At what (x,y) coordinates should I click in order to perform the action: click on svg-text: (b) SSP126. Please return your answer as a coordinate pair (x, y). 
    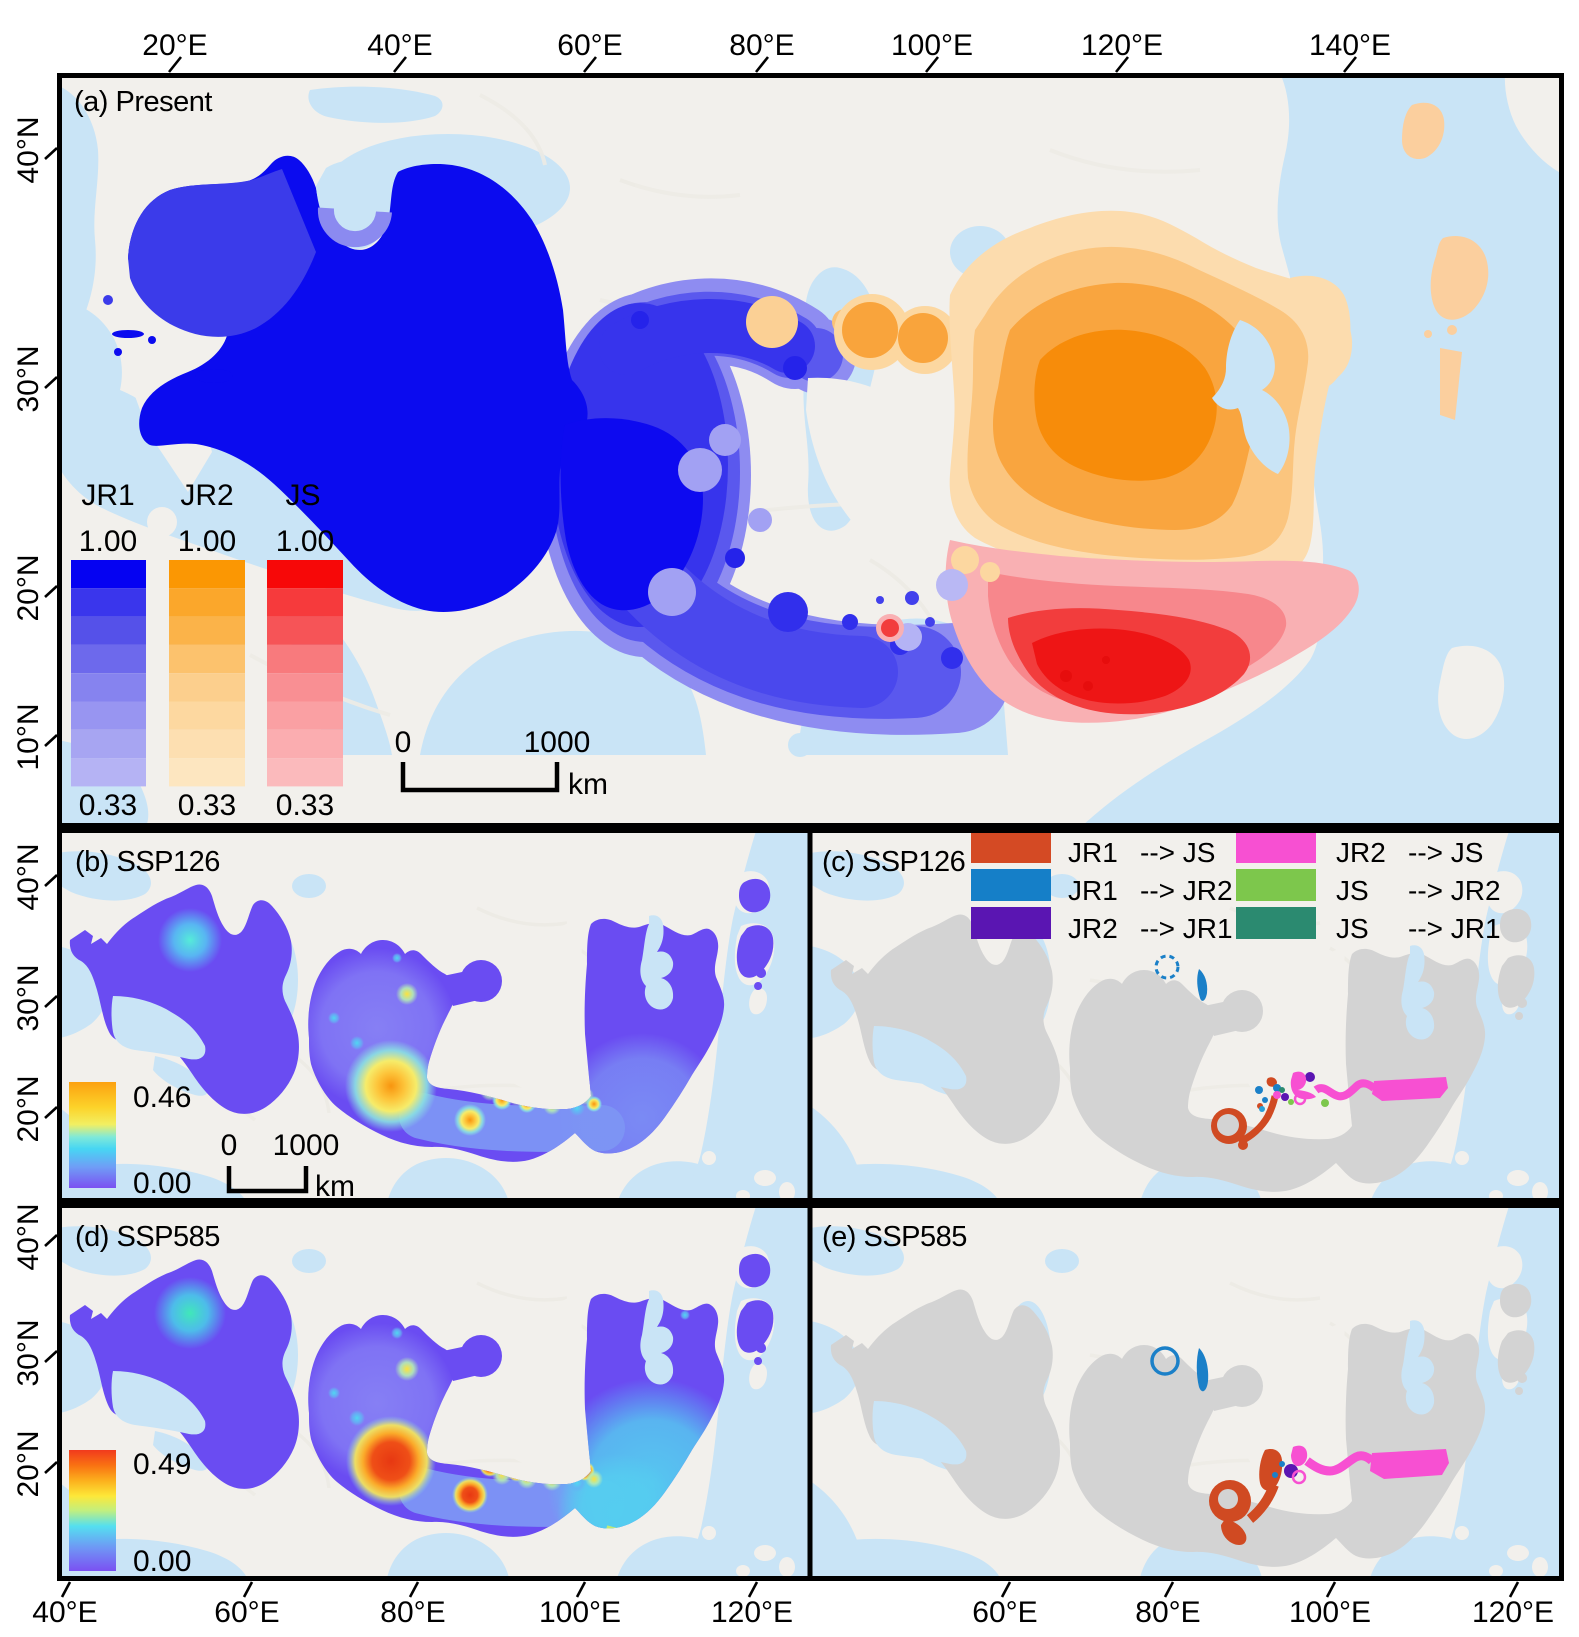
    Looking at the image, I should click on (147, 862).